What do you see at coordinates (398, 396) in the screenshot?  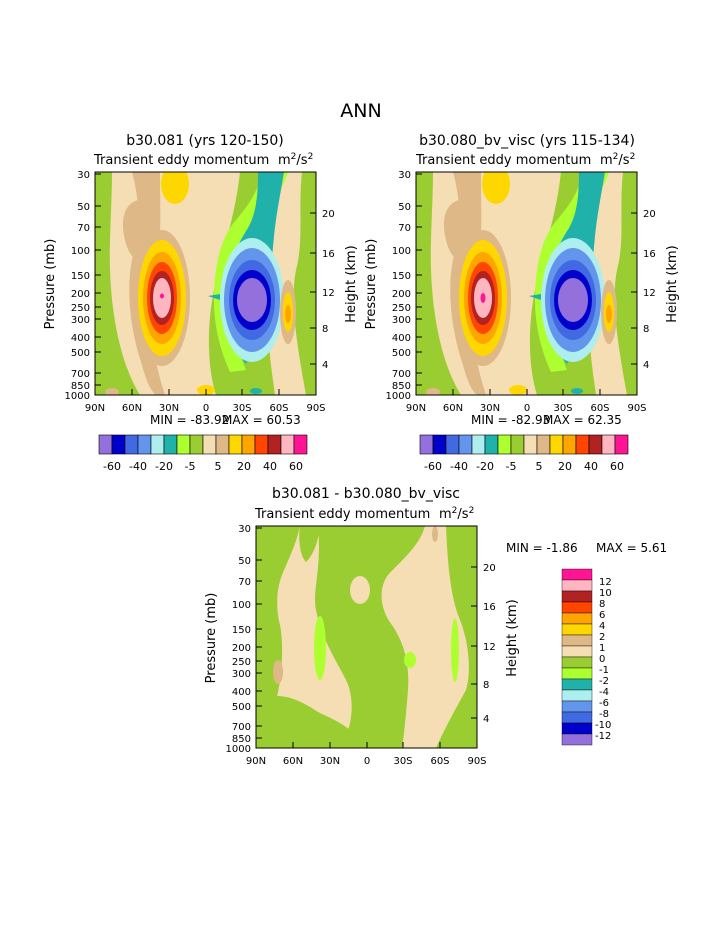 I see `y-tick-label: 1000` at bounding box center [398, 396].